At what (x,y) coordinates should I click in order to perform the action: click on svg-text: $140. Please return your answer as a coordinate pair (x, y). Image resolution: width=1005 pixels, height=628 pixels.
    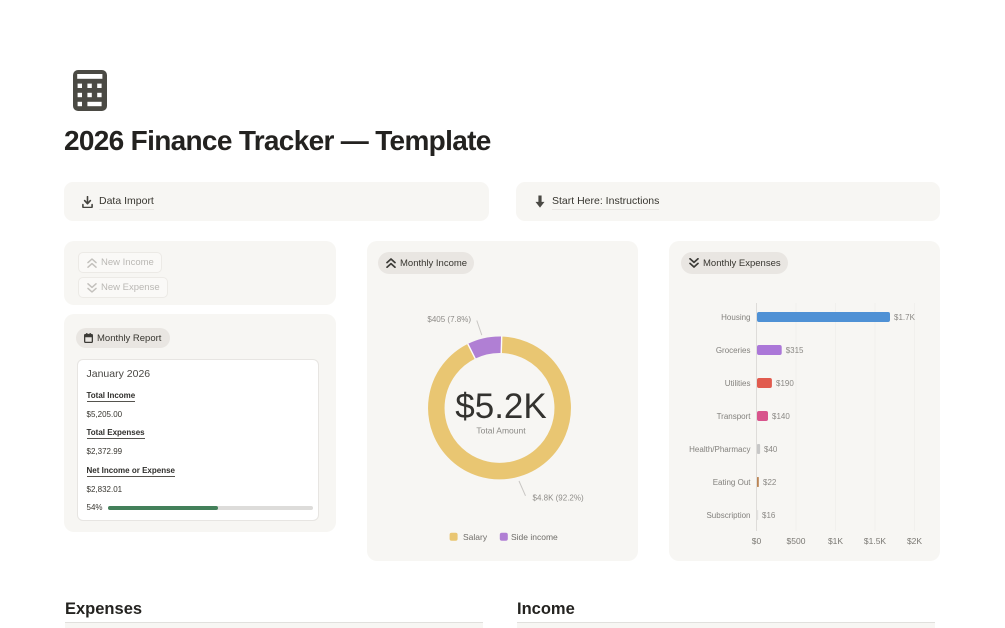
    Looking at the image, I should click on (781, 416).